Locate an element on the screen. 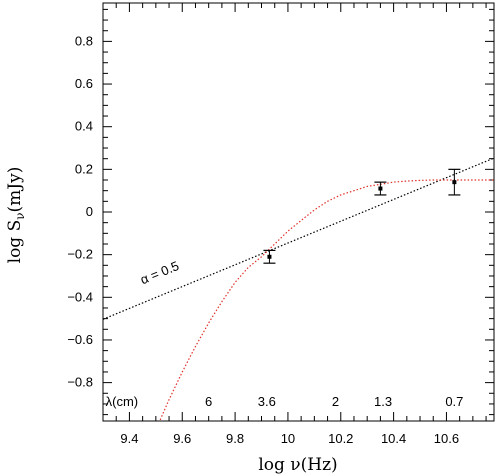  y-tick-label: −0.4 is located at coordinates (80, 296).